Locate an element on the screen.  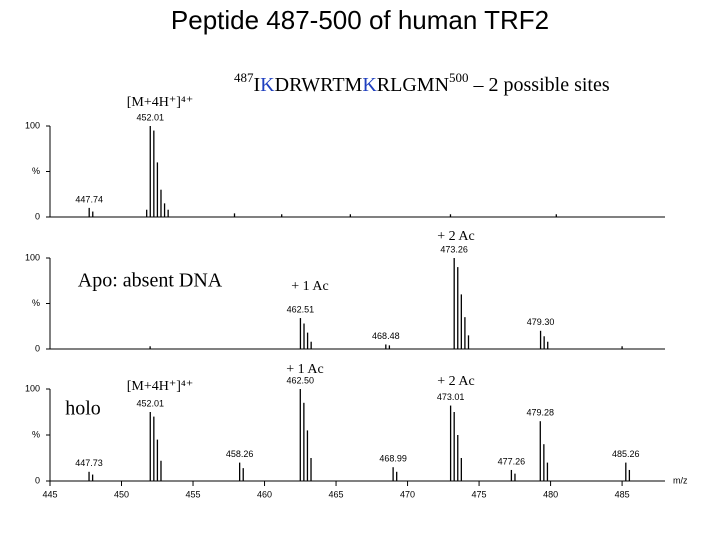
x-tick-label: 475 is located at coordinates (479, 494).